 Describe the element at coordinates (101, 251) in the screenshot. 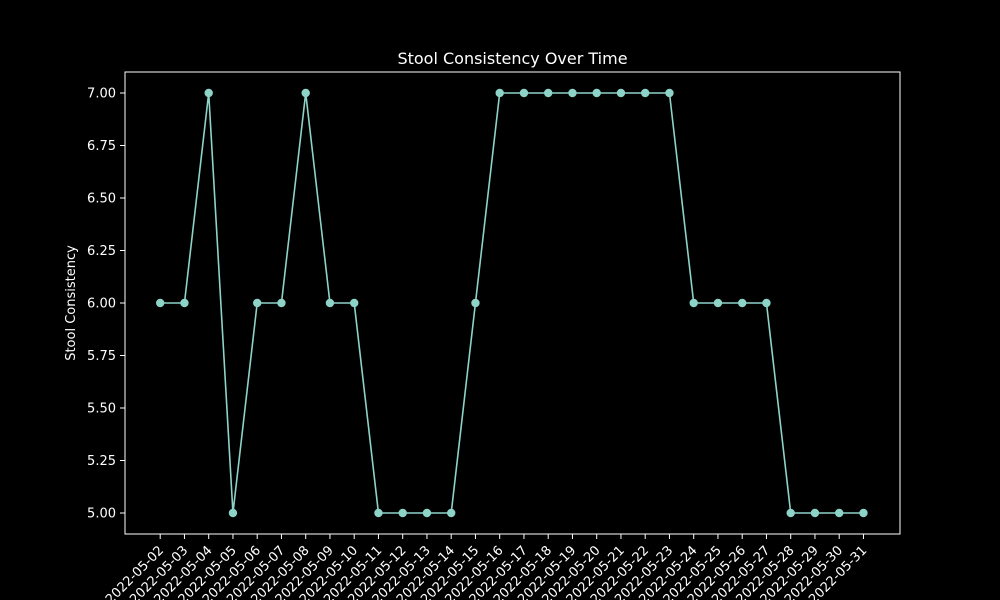

I see `y-tick-label: 6.25` at that location.